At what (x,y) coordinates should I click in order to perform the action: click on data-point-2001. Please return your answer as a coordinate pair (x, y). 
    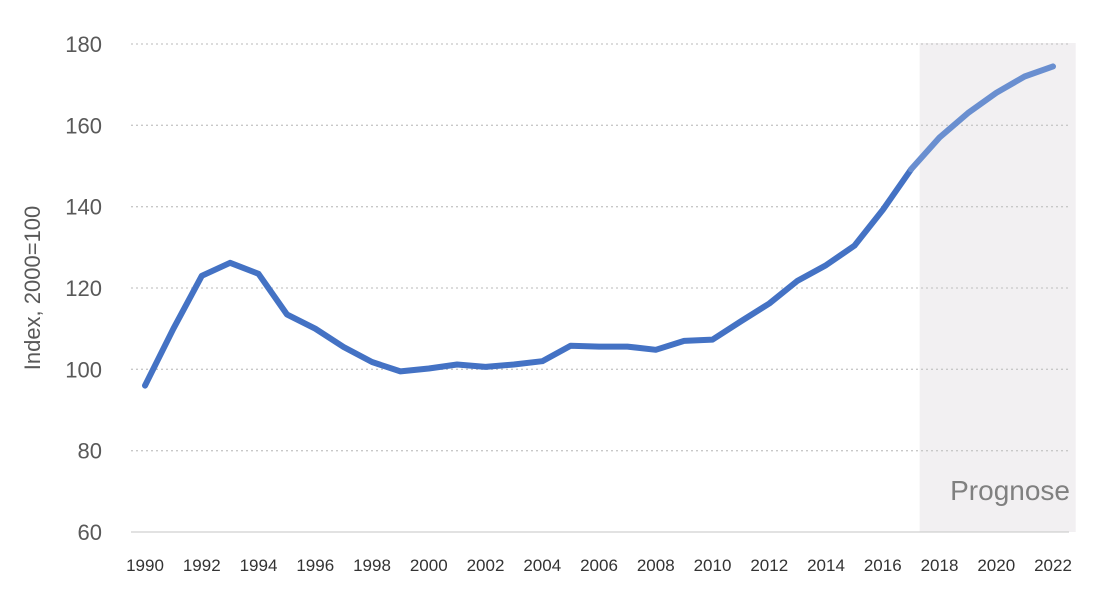
    Looking at the image, I should click on (457, 364).